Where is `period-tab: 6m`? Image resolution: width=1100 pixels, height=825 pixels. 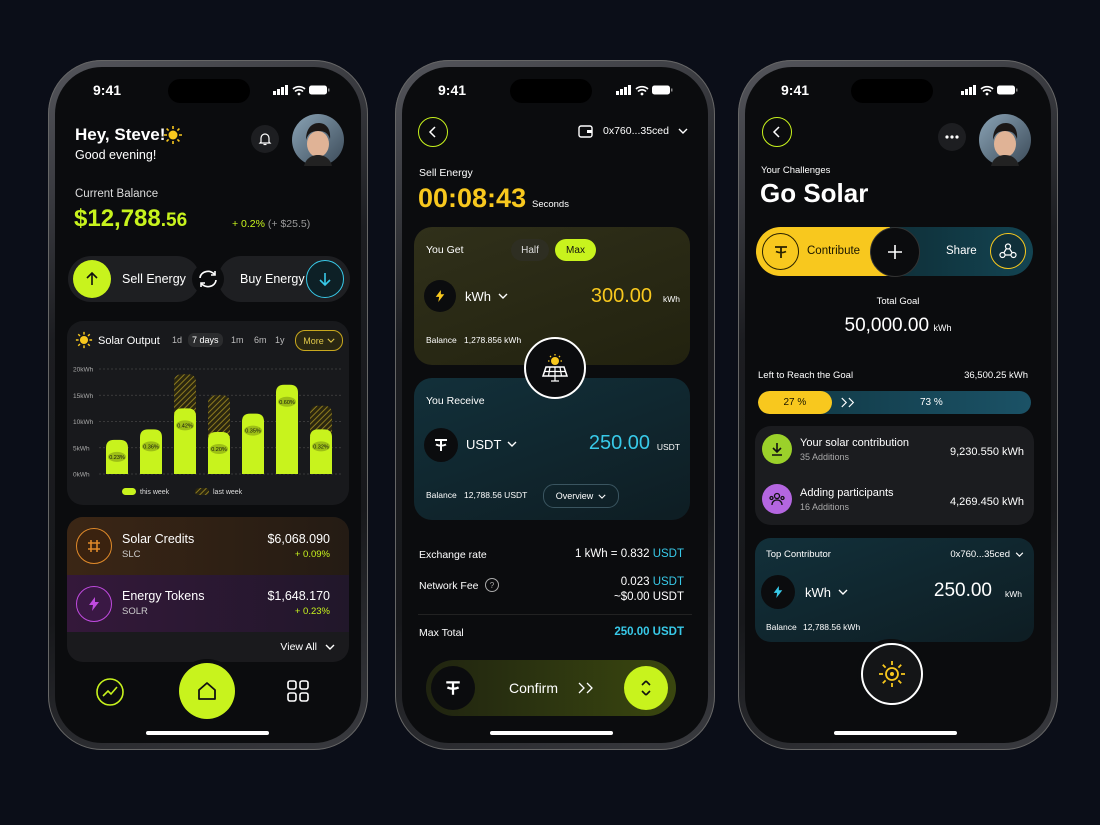 period-tab: 6m is located at coordinates (260, 340).